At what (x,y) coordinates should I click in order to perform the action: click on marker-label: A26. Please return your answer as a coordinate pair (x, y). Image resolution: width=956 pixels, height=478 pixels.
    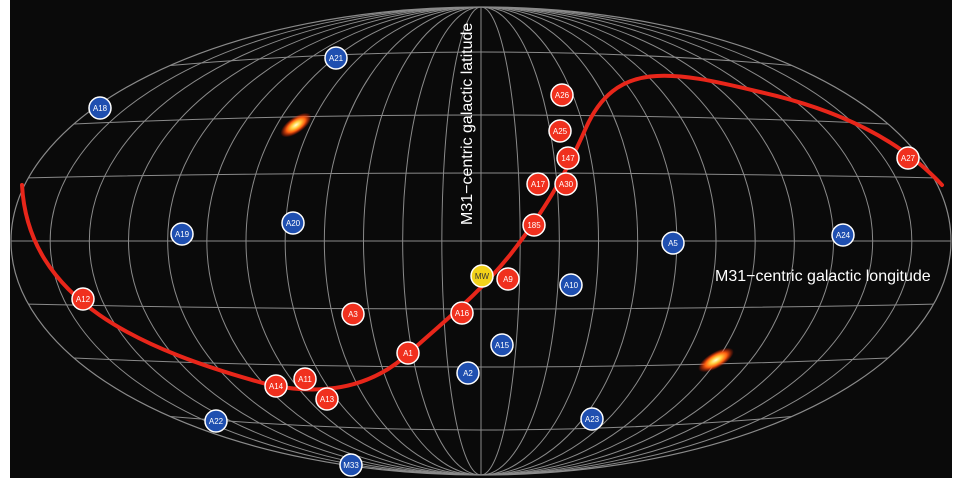
    Looking at the image, I should click on (562, 95).